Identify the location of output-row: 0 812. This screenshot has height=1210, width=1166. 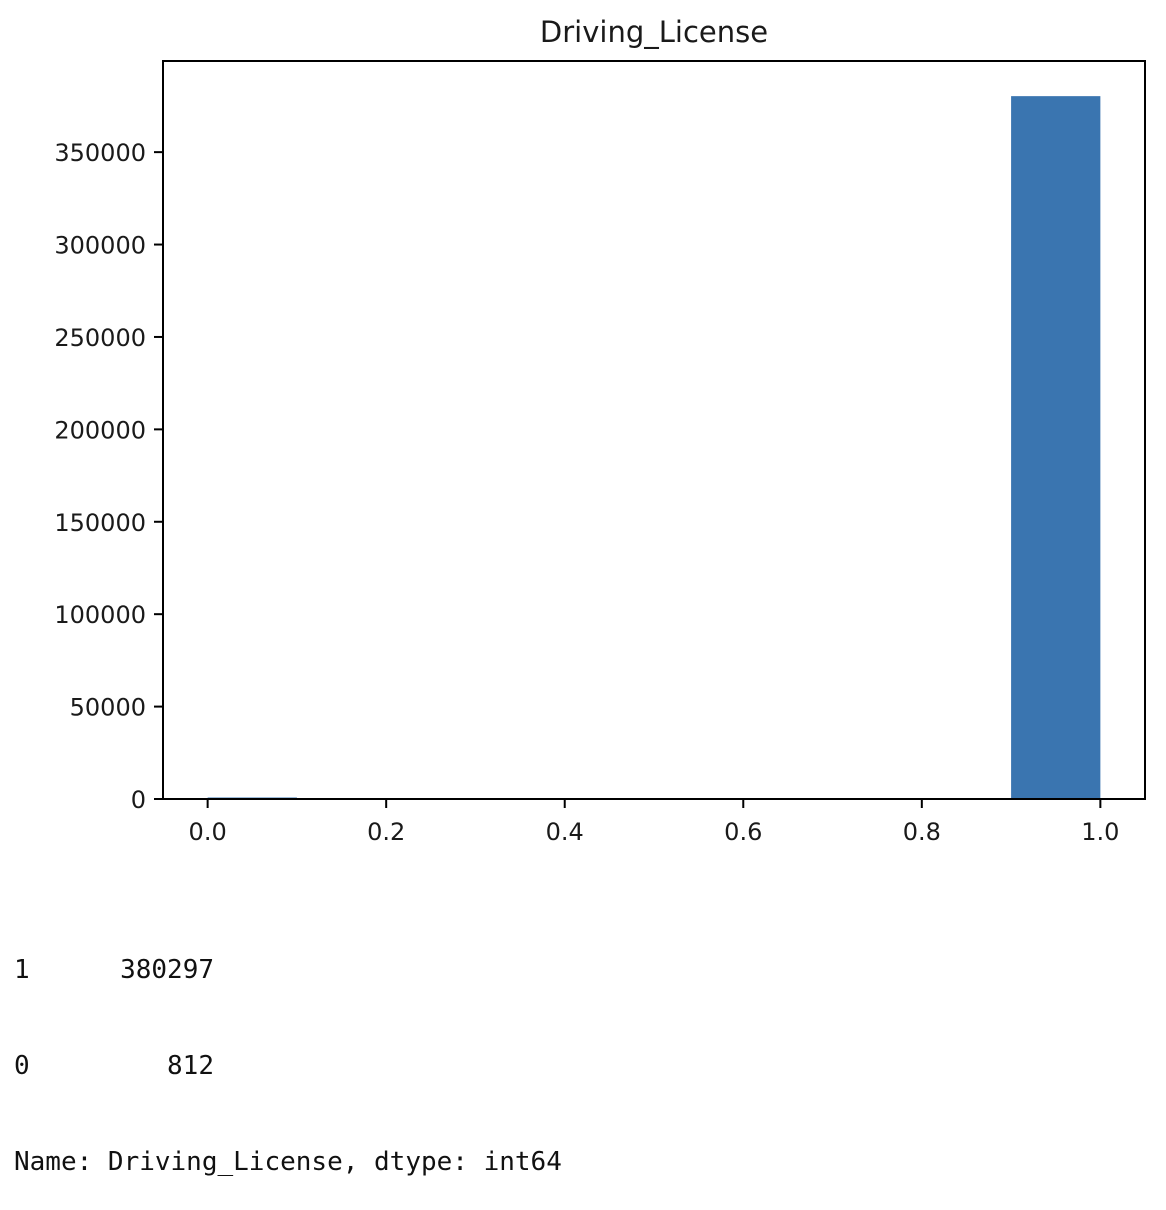
(288, 1066).